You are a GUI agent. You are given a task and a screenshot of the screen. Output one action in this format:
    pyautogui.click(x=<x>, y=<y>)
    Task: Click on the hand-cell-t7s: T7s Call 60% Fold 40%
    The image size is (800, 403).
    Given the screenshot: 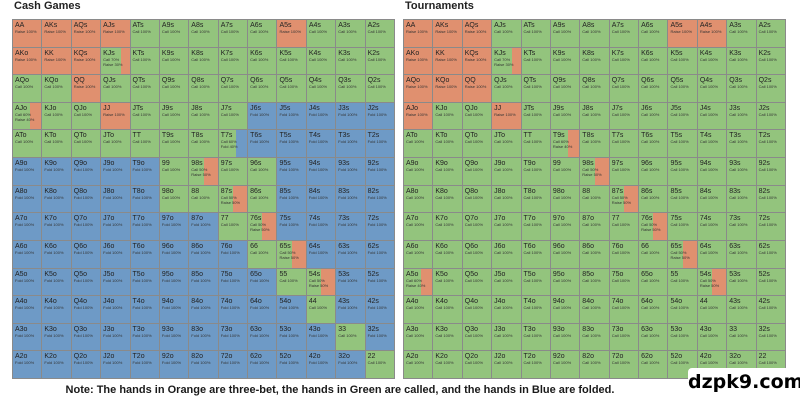 What is the action you would take?
    pyautogui.click(x=233, y=144)
    